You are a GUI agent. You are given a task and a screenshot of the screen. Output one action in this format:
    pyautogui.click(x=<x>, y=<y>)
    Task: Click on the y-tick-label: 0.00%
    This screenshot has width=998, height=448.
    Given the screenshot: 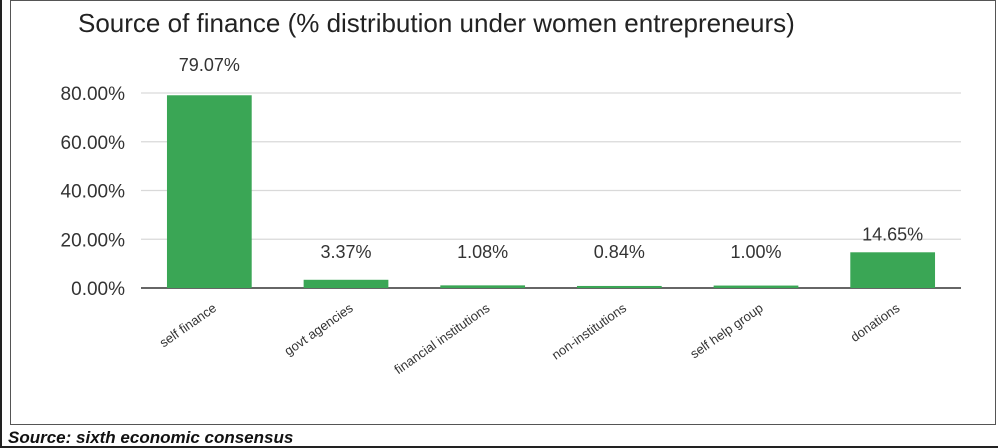 What is the action you would take?
    pyautogui.click(x=98, y=289)
    